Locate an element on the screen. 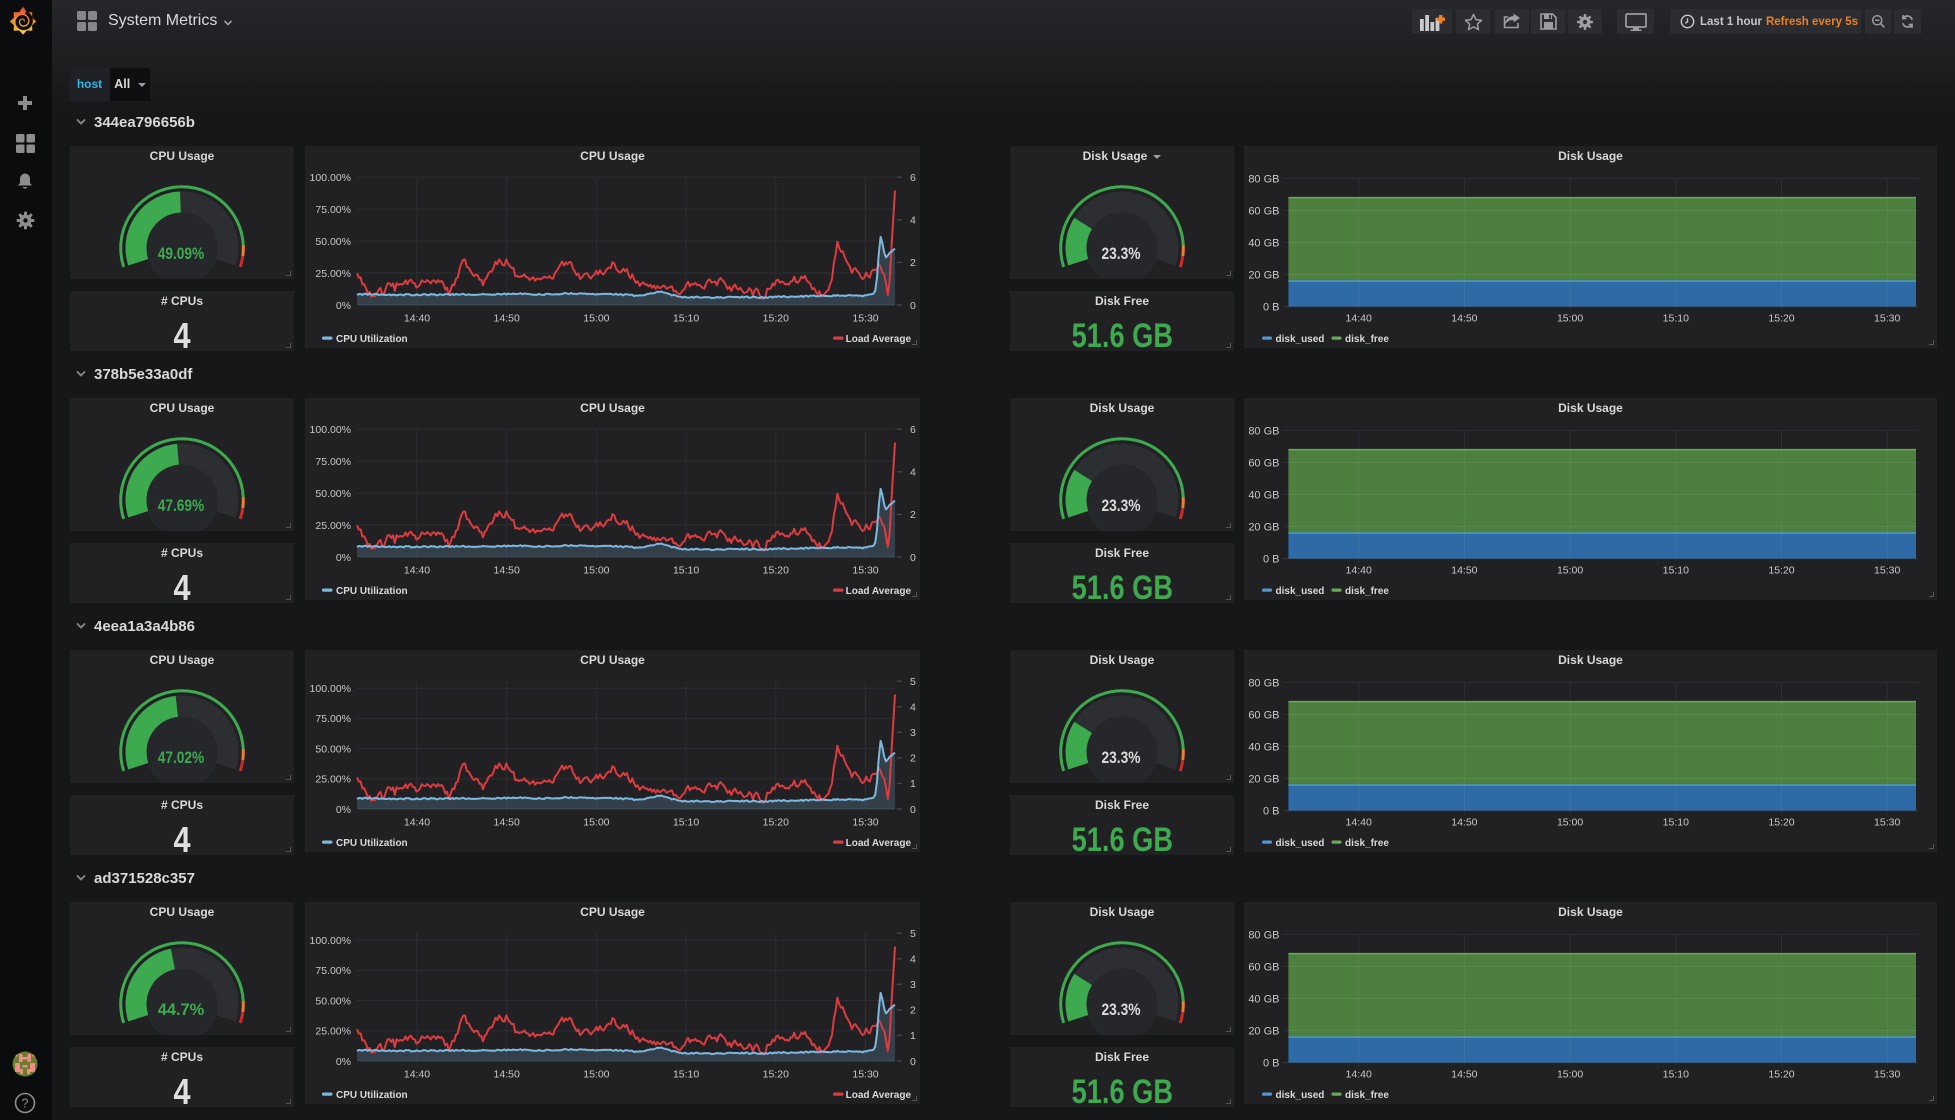 The image size is (1955, 1120). svg-text: 47.02% is located at coordinates (181, 757).